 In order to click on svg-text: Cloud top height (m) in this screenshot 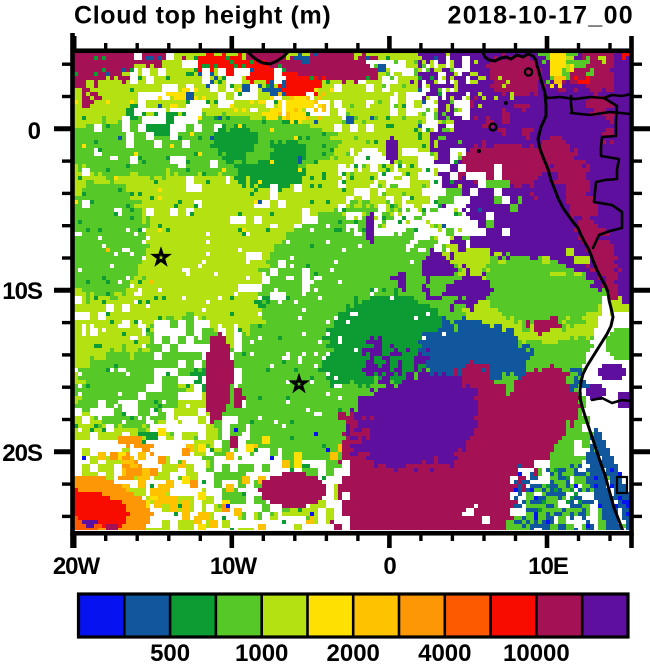, I will do `click(202, 16)`.